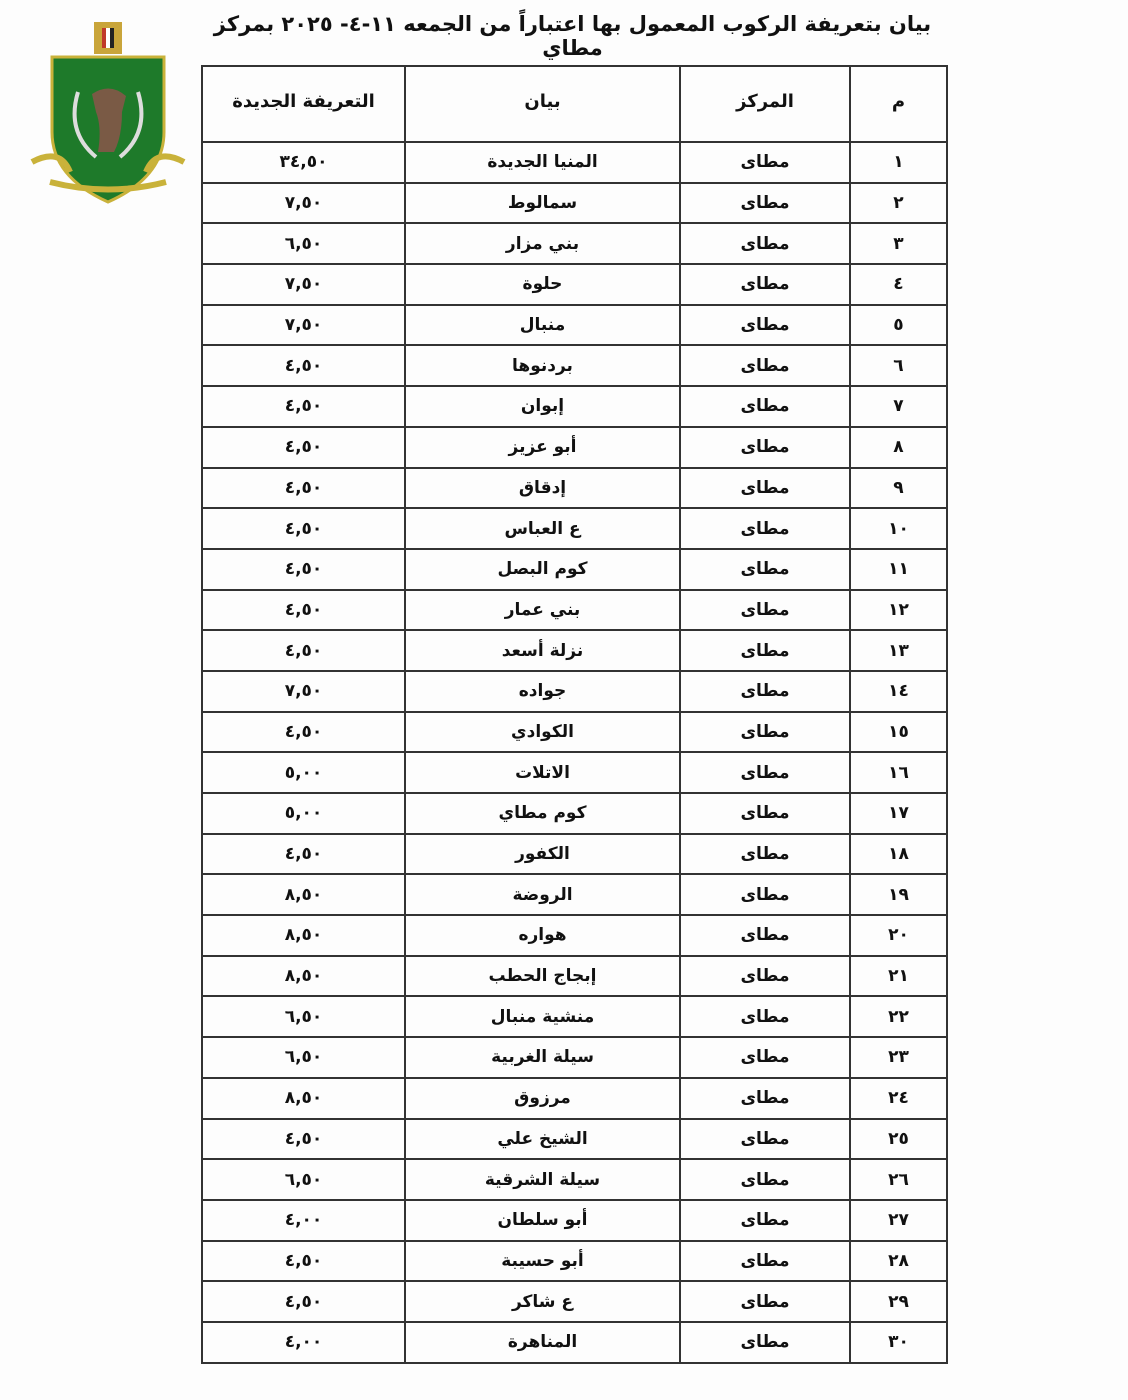  Describe the element at coordinates (898, 1261) in the screenshot. I see `cell-num: ٢٨` at that location.